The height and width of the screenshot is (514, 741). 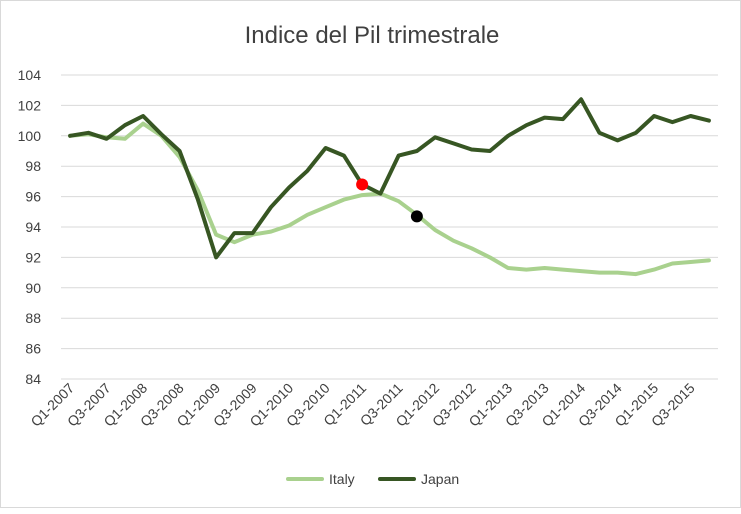 I want to click on y-axis-ticks: 84 86 88 90 92 94 96 98 100 102 104, so click(x=30, y=227).